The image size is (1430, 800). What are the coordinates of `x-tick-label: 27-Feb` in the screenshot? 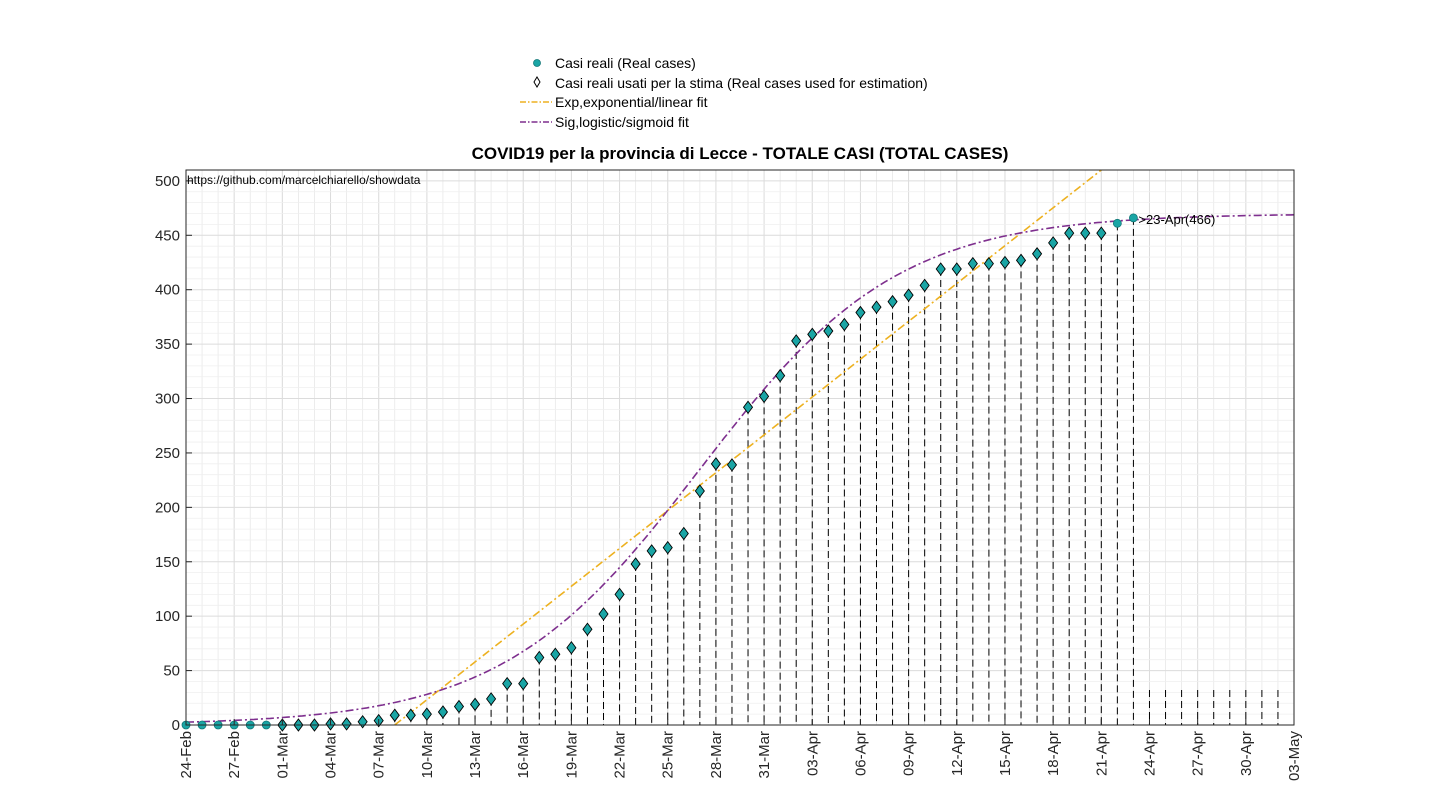 It's located at (234, 755).